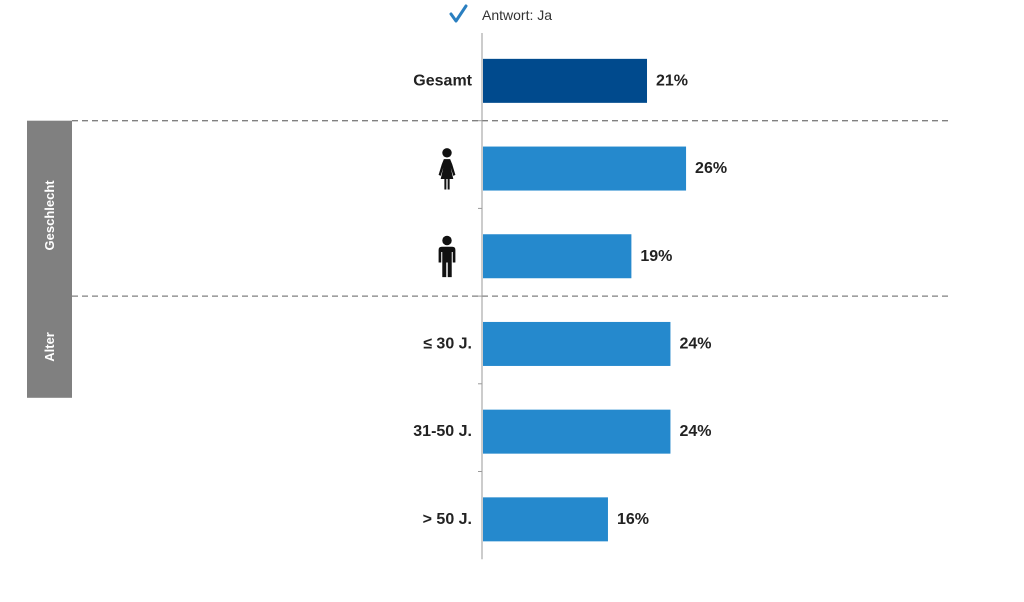 This screenshot has height=602, width=1024. Describe the element at coordinates (633, 519) in the screenshot. I see `value-label: 16%` at that location.